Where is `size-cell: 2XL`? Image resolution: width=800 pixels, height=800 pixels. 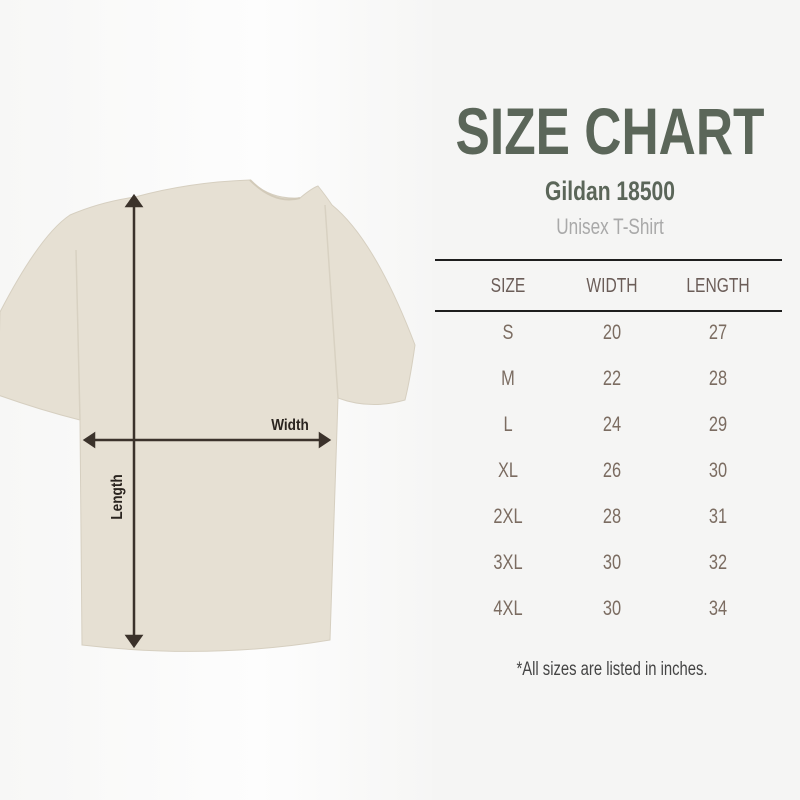
size-cell: 2XL is located at coordinates (508, 516).